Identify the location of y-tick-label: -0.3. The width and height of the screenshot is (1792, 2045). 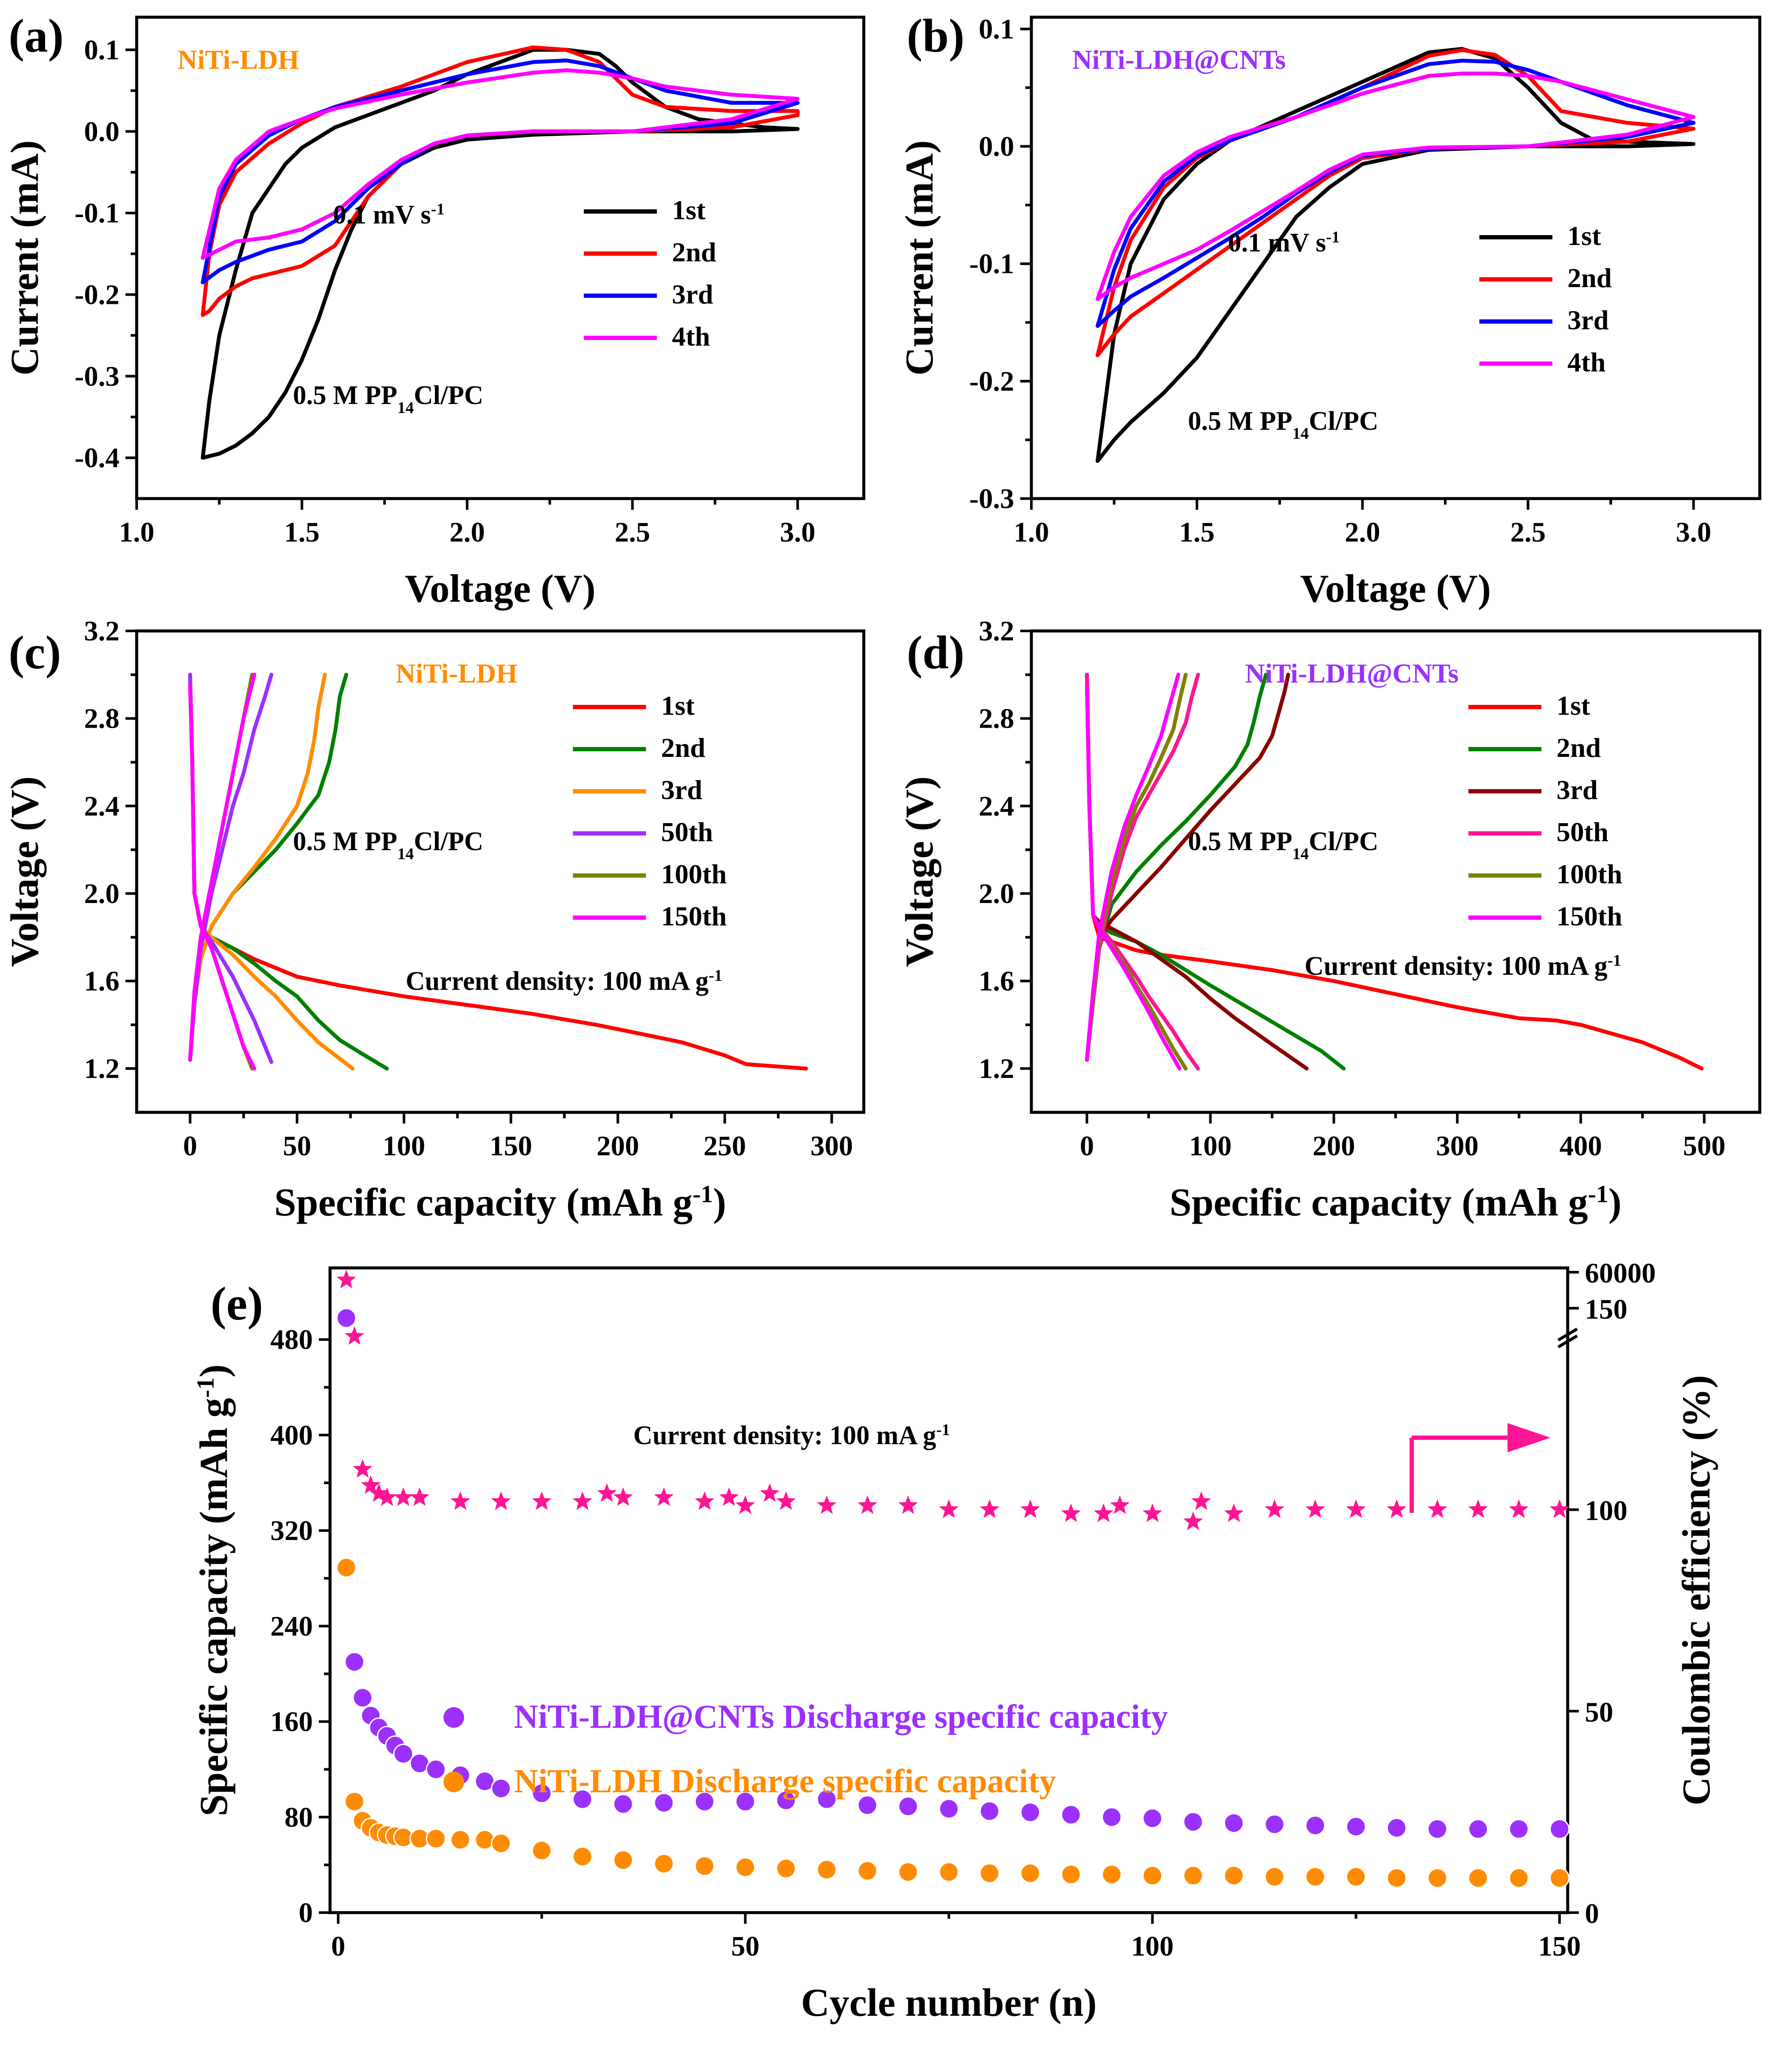
(97, 376).